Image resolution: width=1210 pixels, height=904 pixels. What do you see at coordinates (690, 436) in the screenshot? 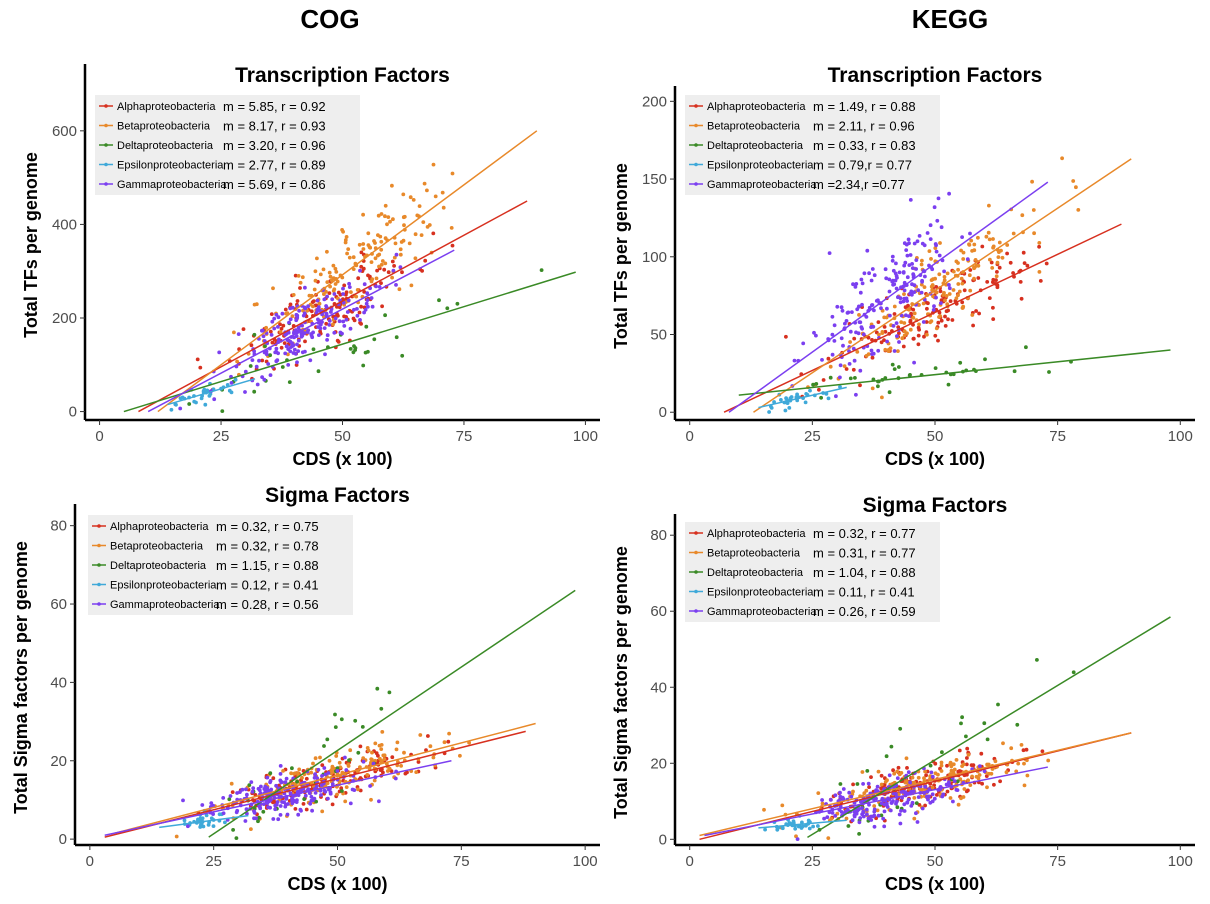
I see `x-tick-label: 0` at bounding box center [690, 436].